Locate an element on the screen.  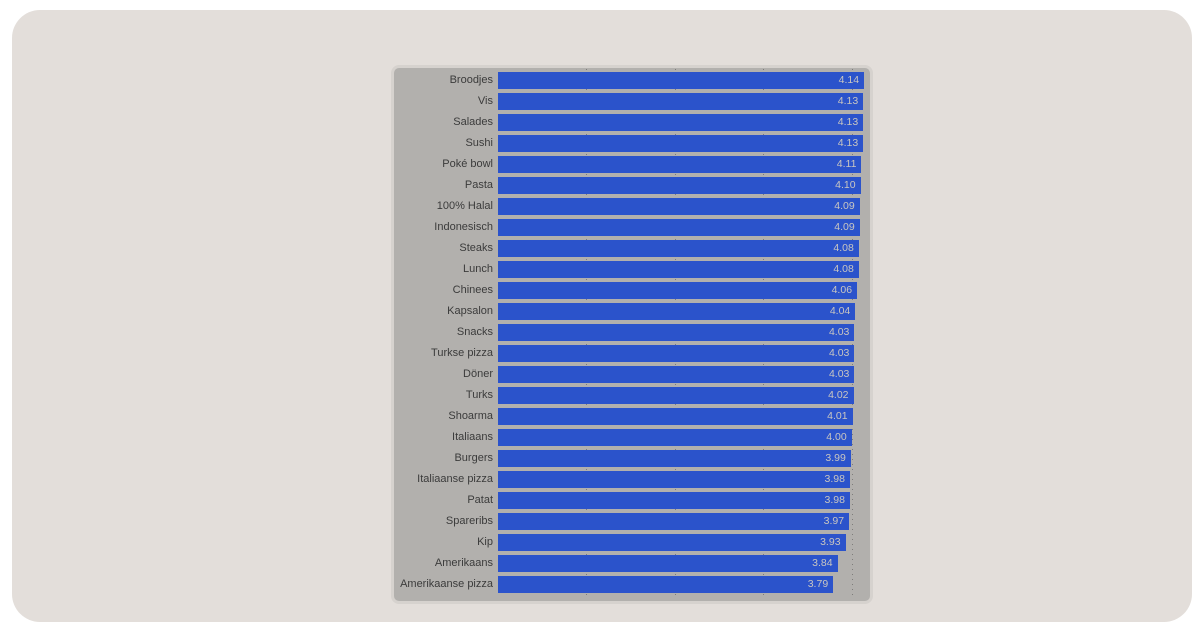
bar-value-label: 3.84 is located at coordinates (822, 563).